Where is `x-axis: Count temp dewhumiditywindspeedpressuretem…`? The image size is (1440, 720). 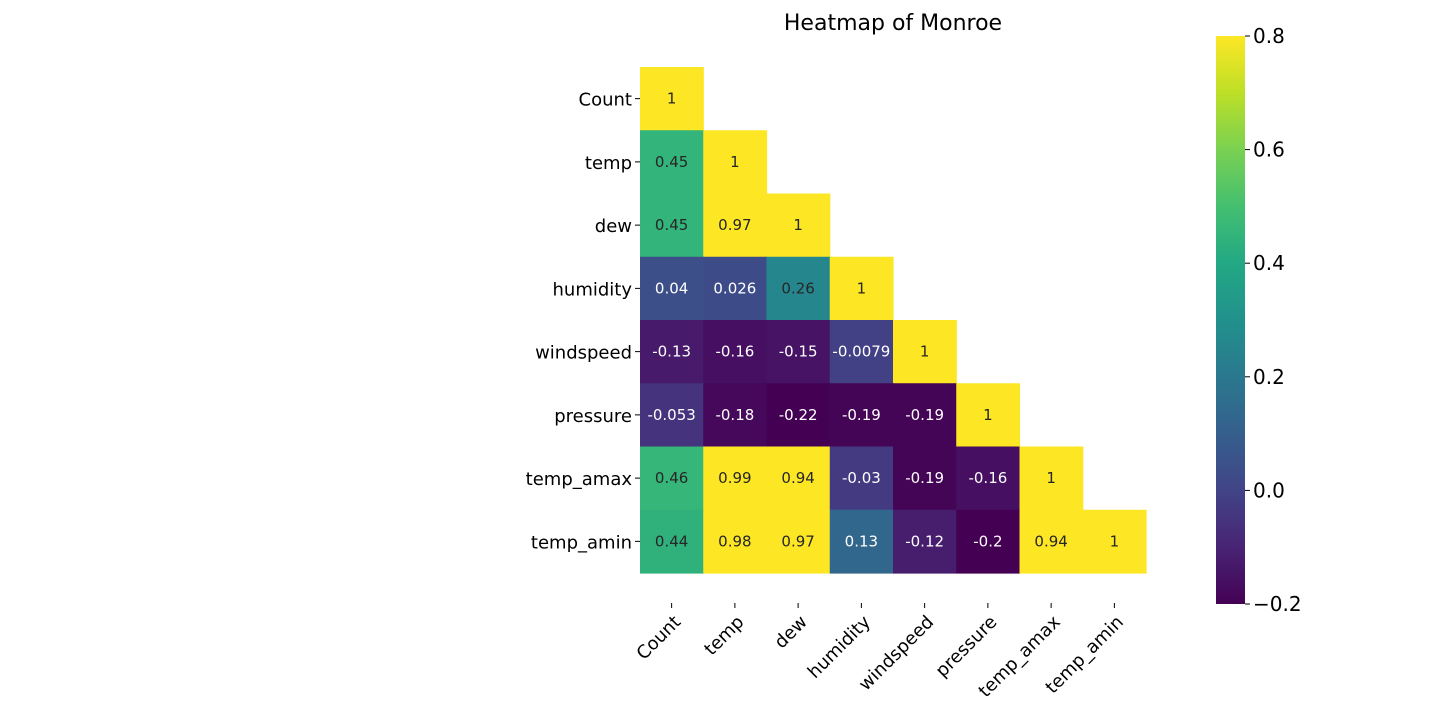
x-axis: Count temp dewhumiditywindspeedpressuretem… is located at coordinates (880, 652).